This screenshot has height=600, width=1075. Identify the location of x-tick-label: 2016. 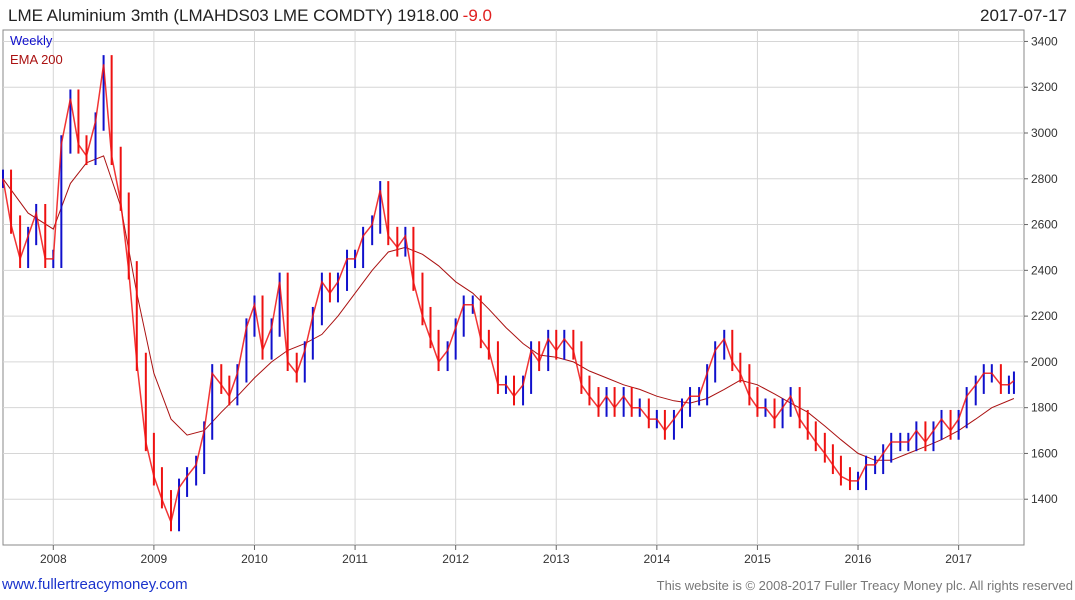
(858, 559).